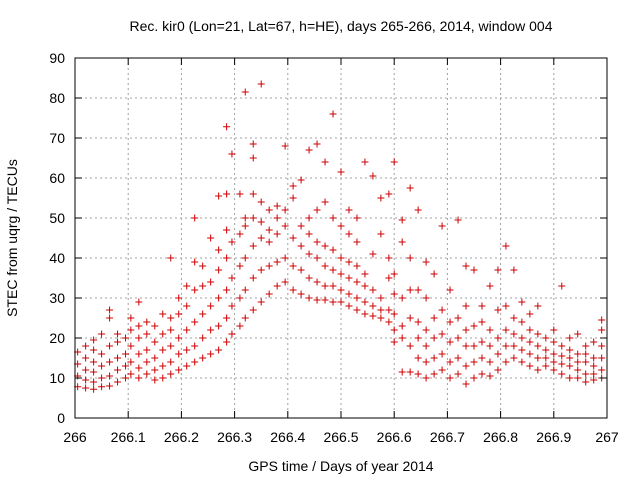 The width and height of the screenshot is (640, 480). Describe the element at coordinates (340, 466) in the screenshot. I see `x-axis-label: GPS time / Days of year 2014` at that location.